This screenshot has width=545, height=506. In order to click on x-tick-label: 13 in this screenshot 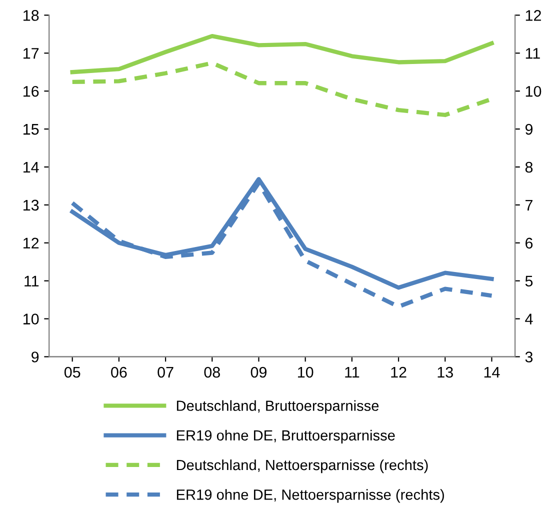, I will do `click(445, 372)`.